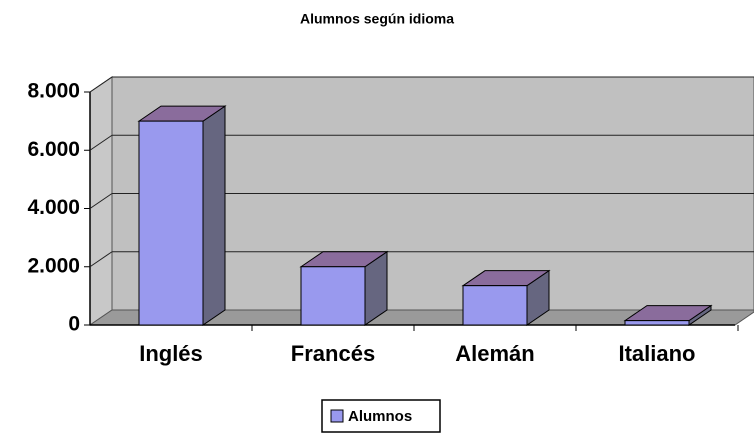 The width and height of the screenshot is (754, 435). What do you see at coordinates (171, 353) in the screenshot?
I see `x-tick-label: Inglés` at bounding box center [171, 353].